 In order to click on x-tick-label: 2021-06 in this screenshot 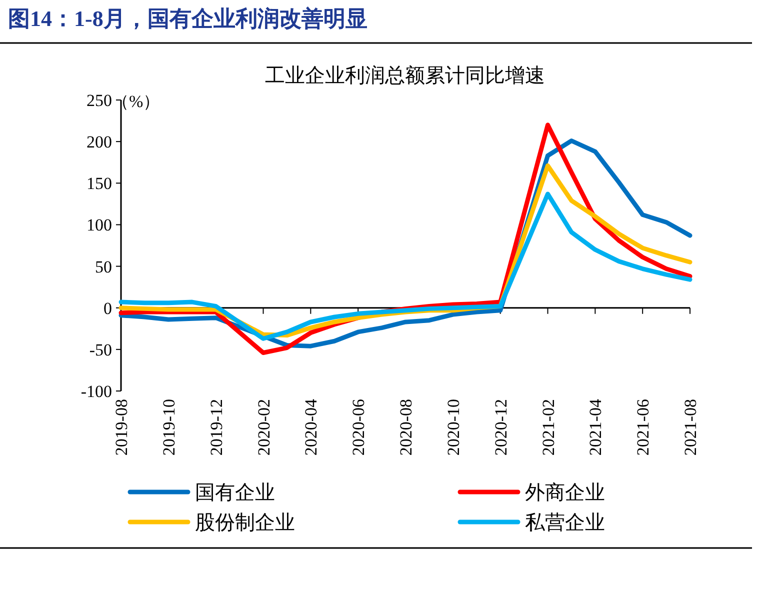, I will do `click(643, 427)`.